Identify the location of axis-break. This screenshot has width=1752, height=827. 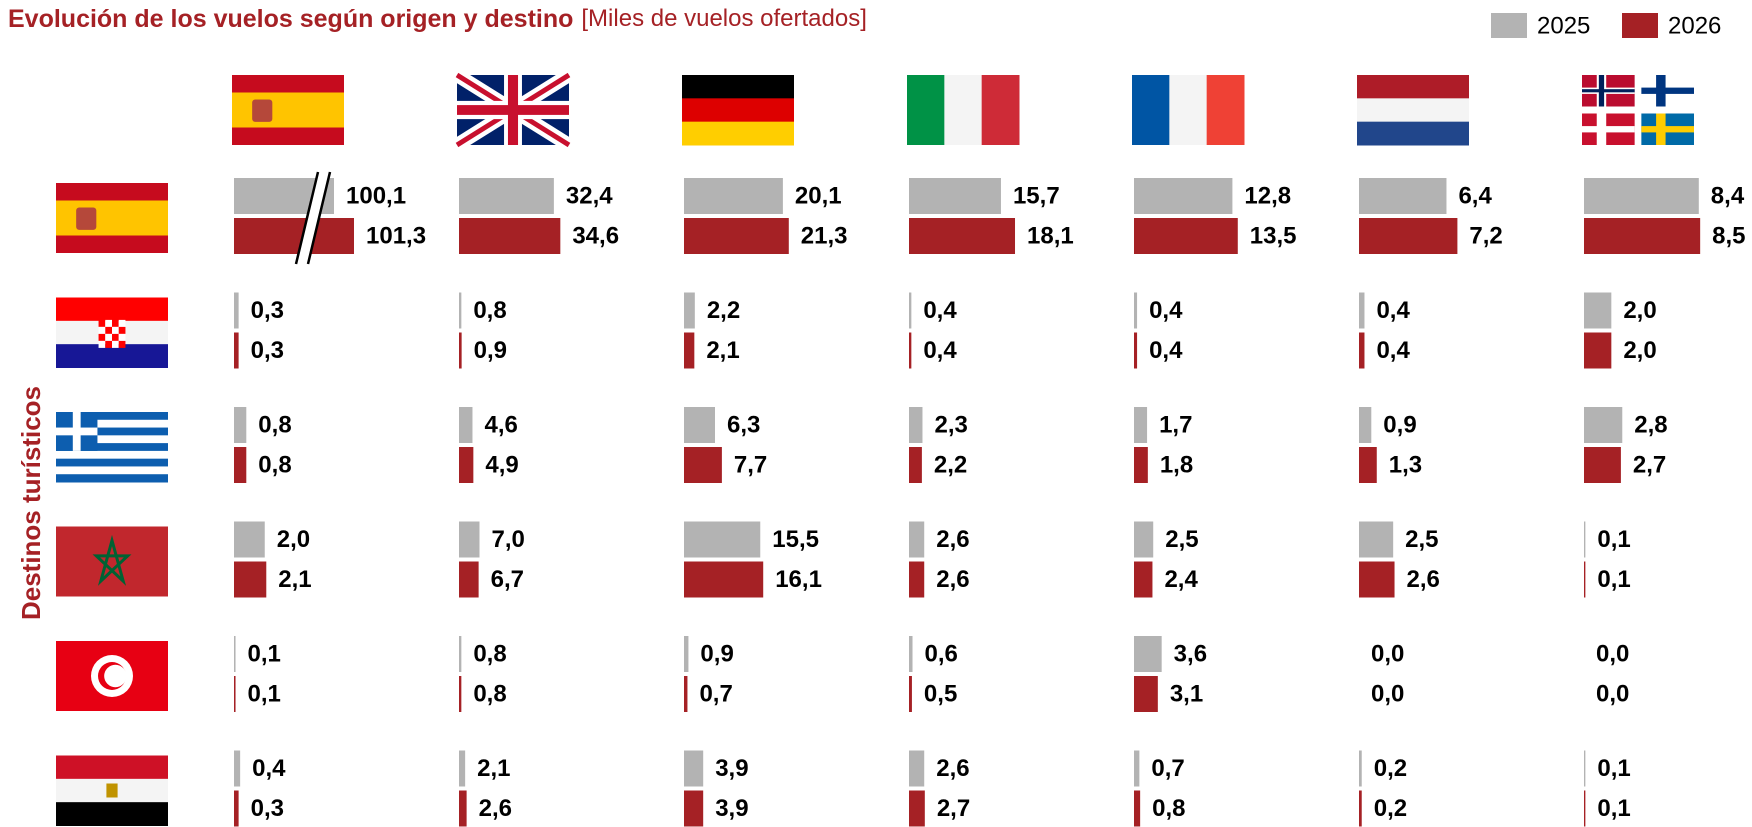
(313, 218).